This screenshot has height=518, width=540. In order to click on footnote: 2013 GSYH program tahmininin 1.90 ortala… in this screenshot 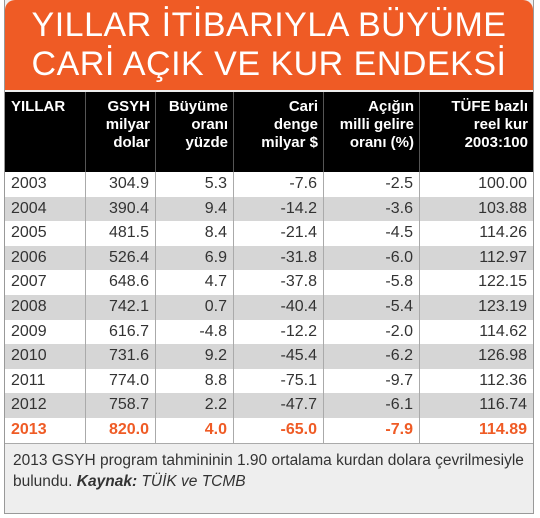, I will do `click(268, 470)`.